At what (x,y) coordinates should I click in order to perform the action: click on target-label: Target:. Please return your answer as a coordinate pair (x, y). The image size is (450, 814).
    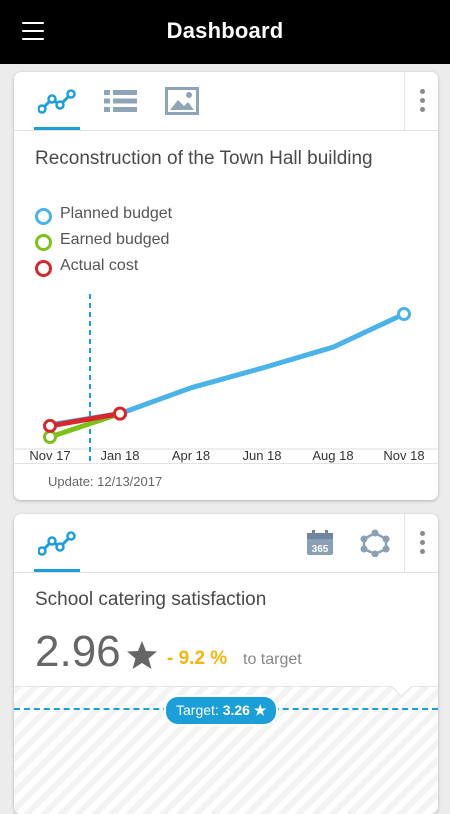
    Looking at the image, I should click on (197, 710).